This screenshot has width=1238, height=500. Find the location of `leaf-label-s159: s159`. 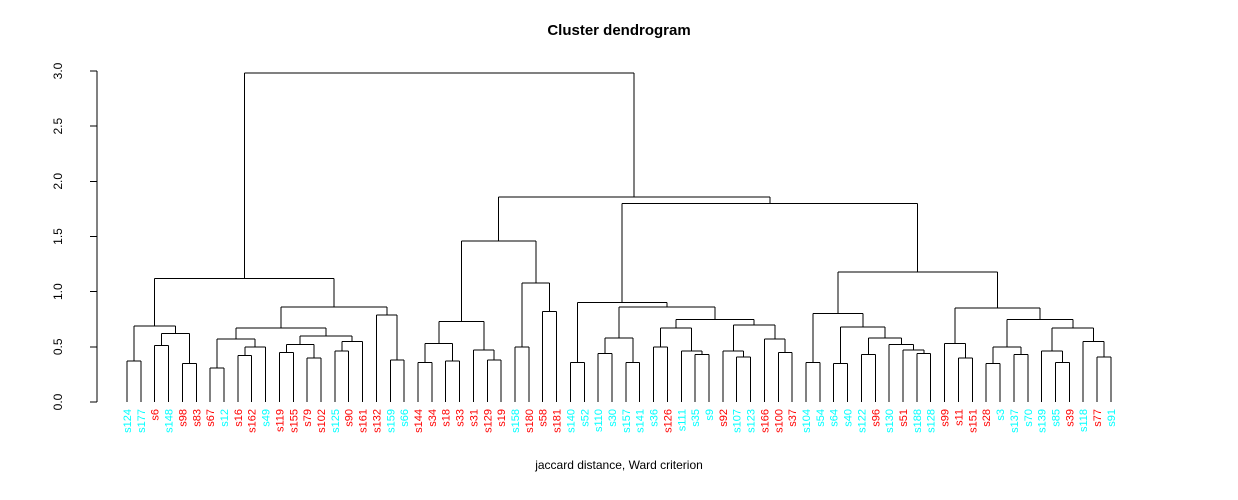

leaf-label-s159: s159 is located at coordinates (391, 421).